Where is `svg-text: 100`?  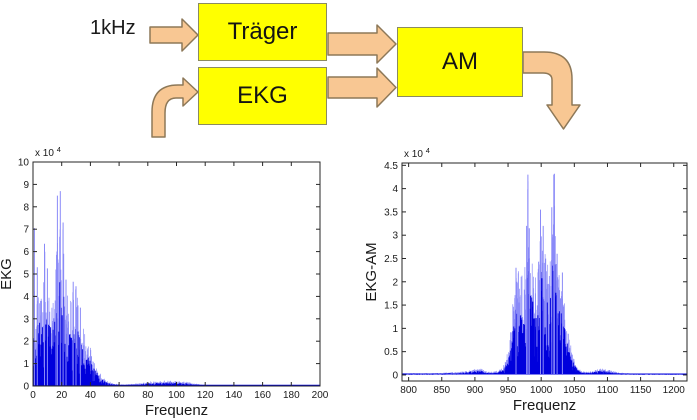 svg-text: 100 is located at coordinates (176, 395).